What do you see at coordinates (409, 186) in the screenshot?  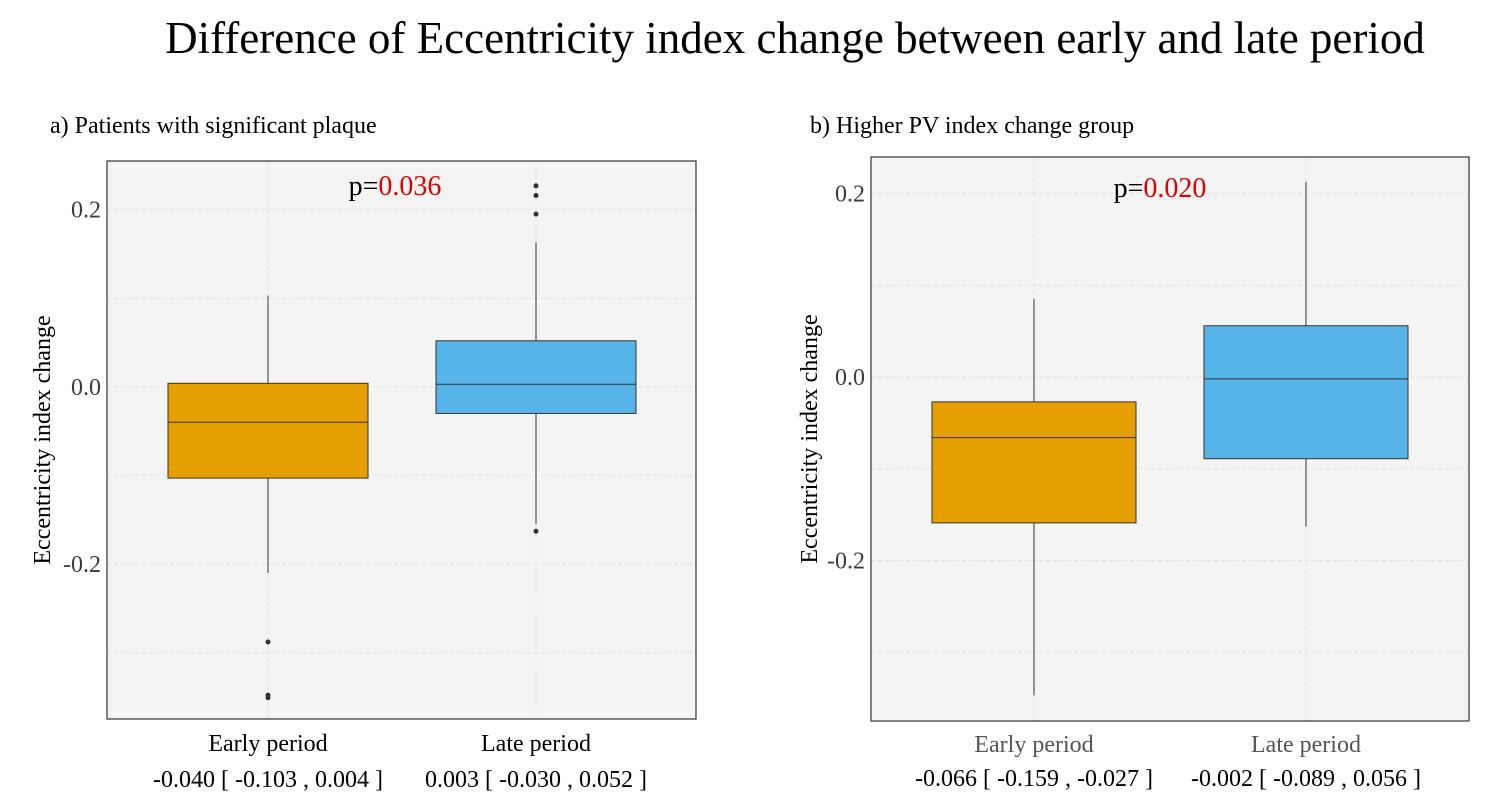 I see `panel-a-p-number: 0.036` at bounding box center [409, 186].